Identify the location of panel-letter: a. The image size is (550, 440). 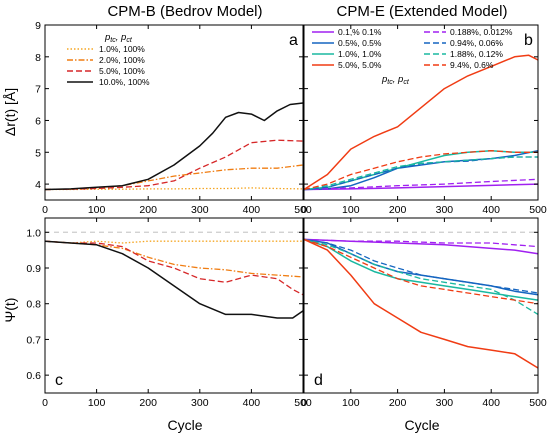
(293, 40).